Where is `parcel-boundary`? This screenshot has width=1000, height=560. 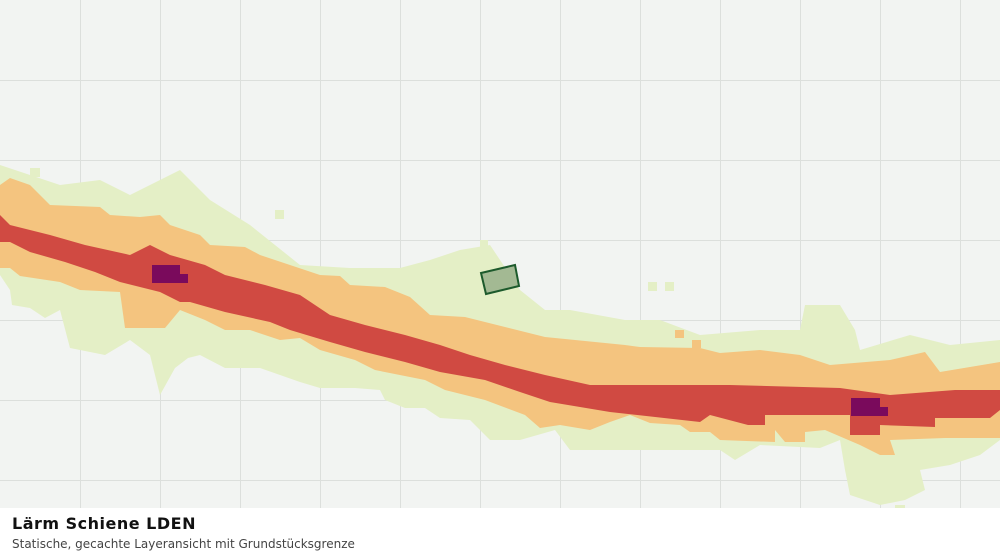
parcel-boundary is located at coordinates (500, 279).